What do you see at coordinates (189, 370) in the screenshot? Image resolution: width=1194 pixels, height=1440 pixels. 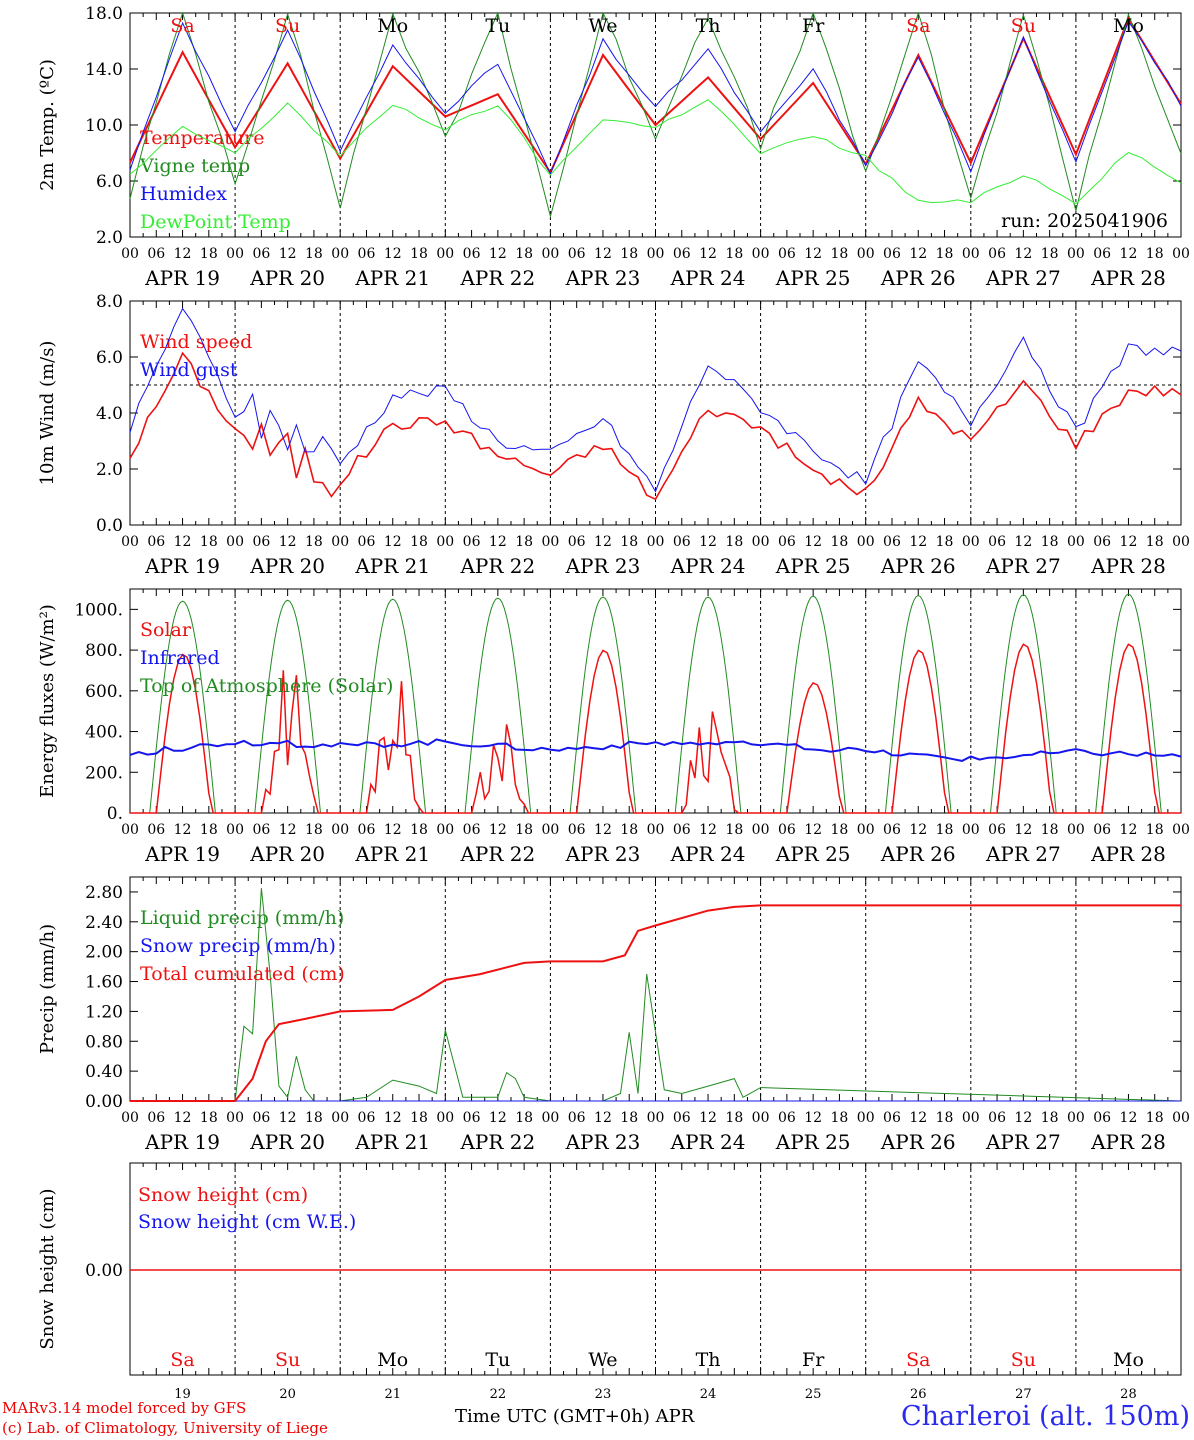 I see `legend-entry: Wind gust` at bounding box center [189, 370].